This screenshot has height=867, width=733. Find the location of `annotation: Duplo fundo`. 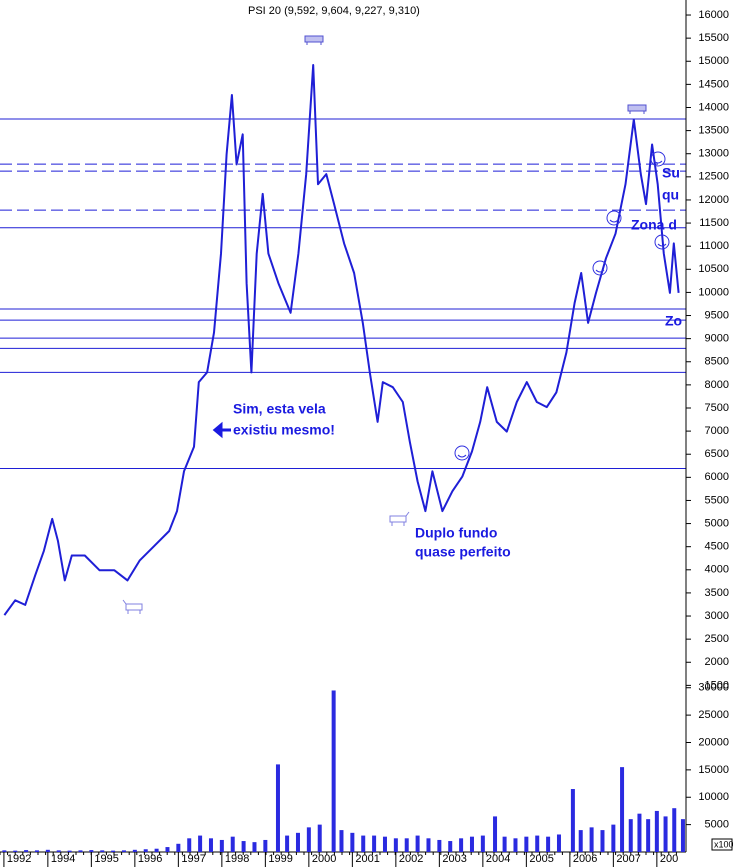

annotation: Duplo fundo is located at coordinates (456, 533).